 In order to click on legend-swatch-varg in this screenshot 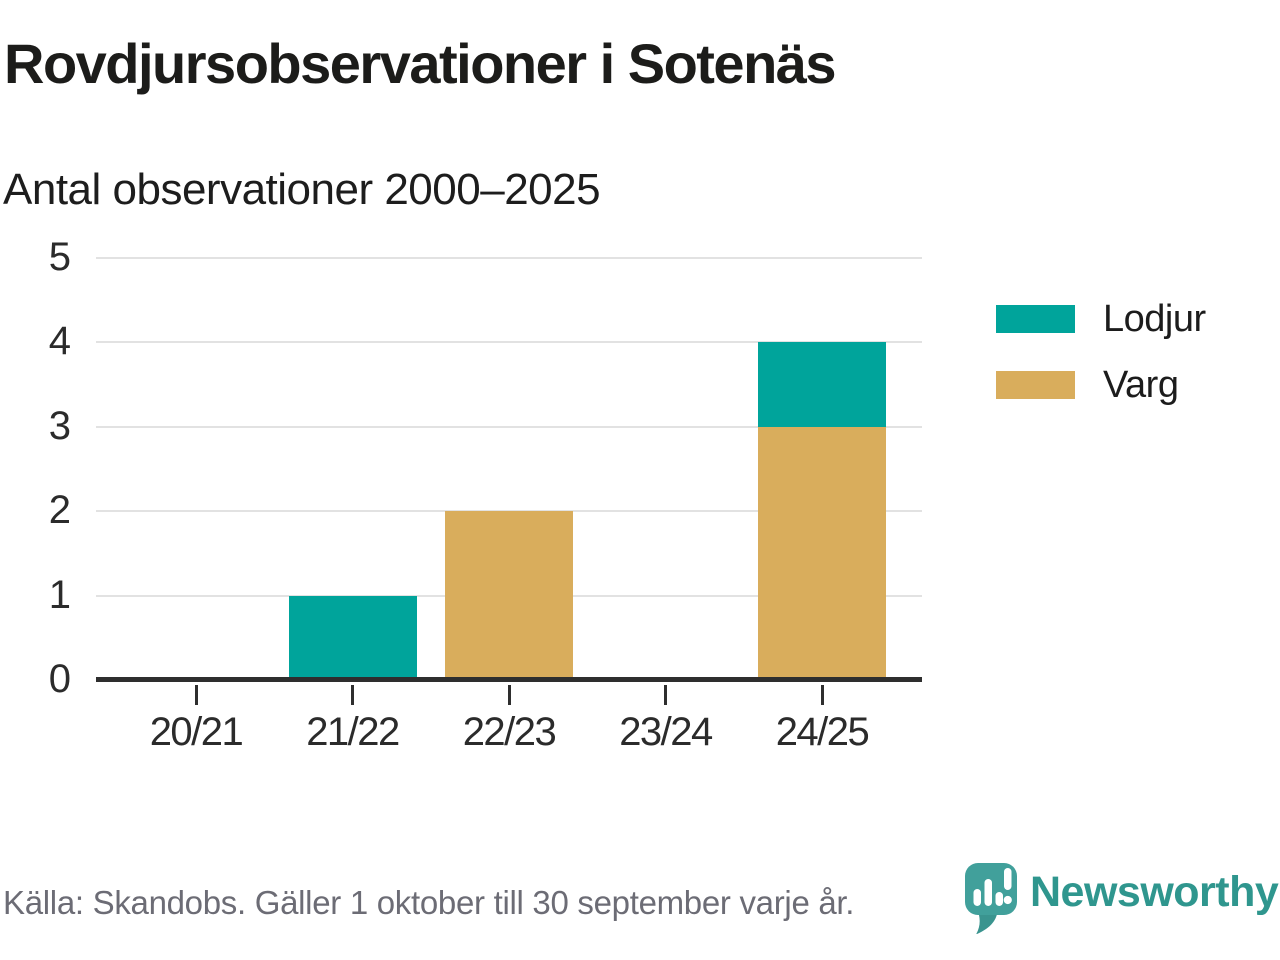, I will do `click(1035, 385)`.